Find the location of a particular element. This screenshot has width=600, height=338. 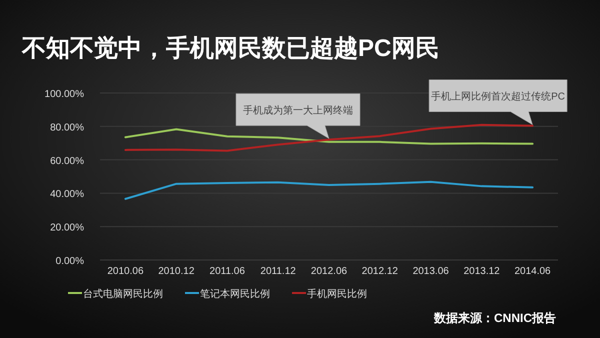

annotation: 手机上网比例首次超过传统PC is located at coordinates (498, 96).